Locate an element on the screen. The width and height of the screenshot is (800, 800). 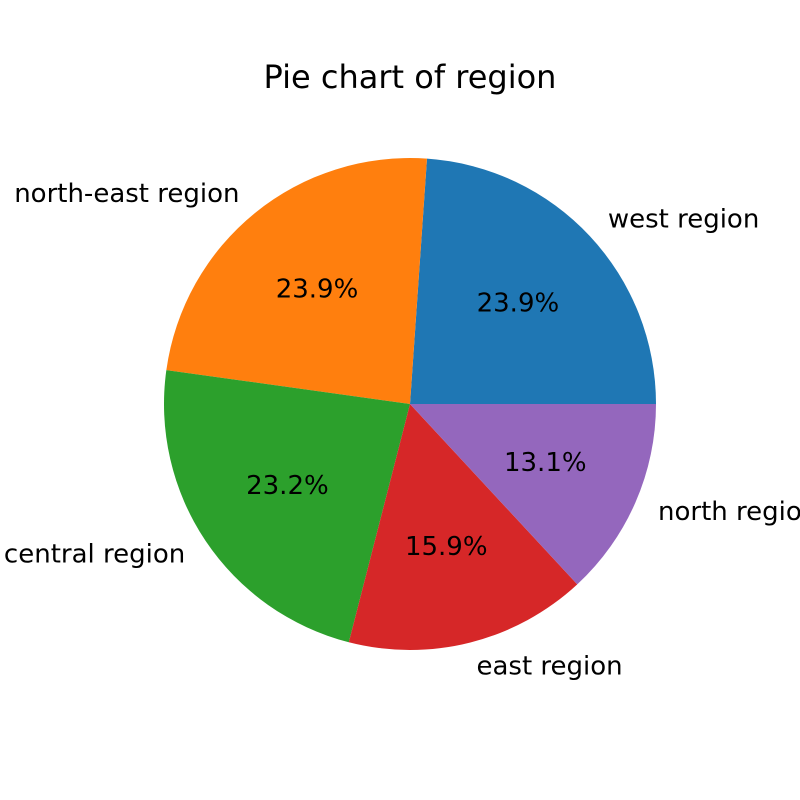
slice-percentage-label: 13.1% is located at coordinates (545, 463).